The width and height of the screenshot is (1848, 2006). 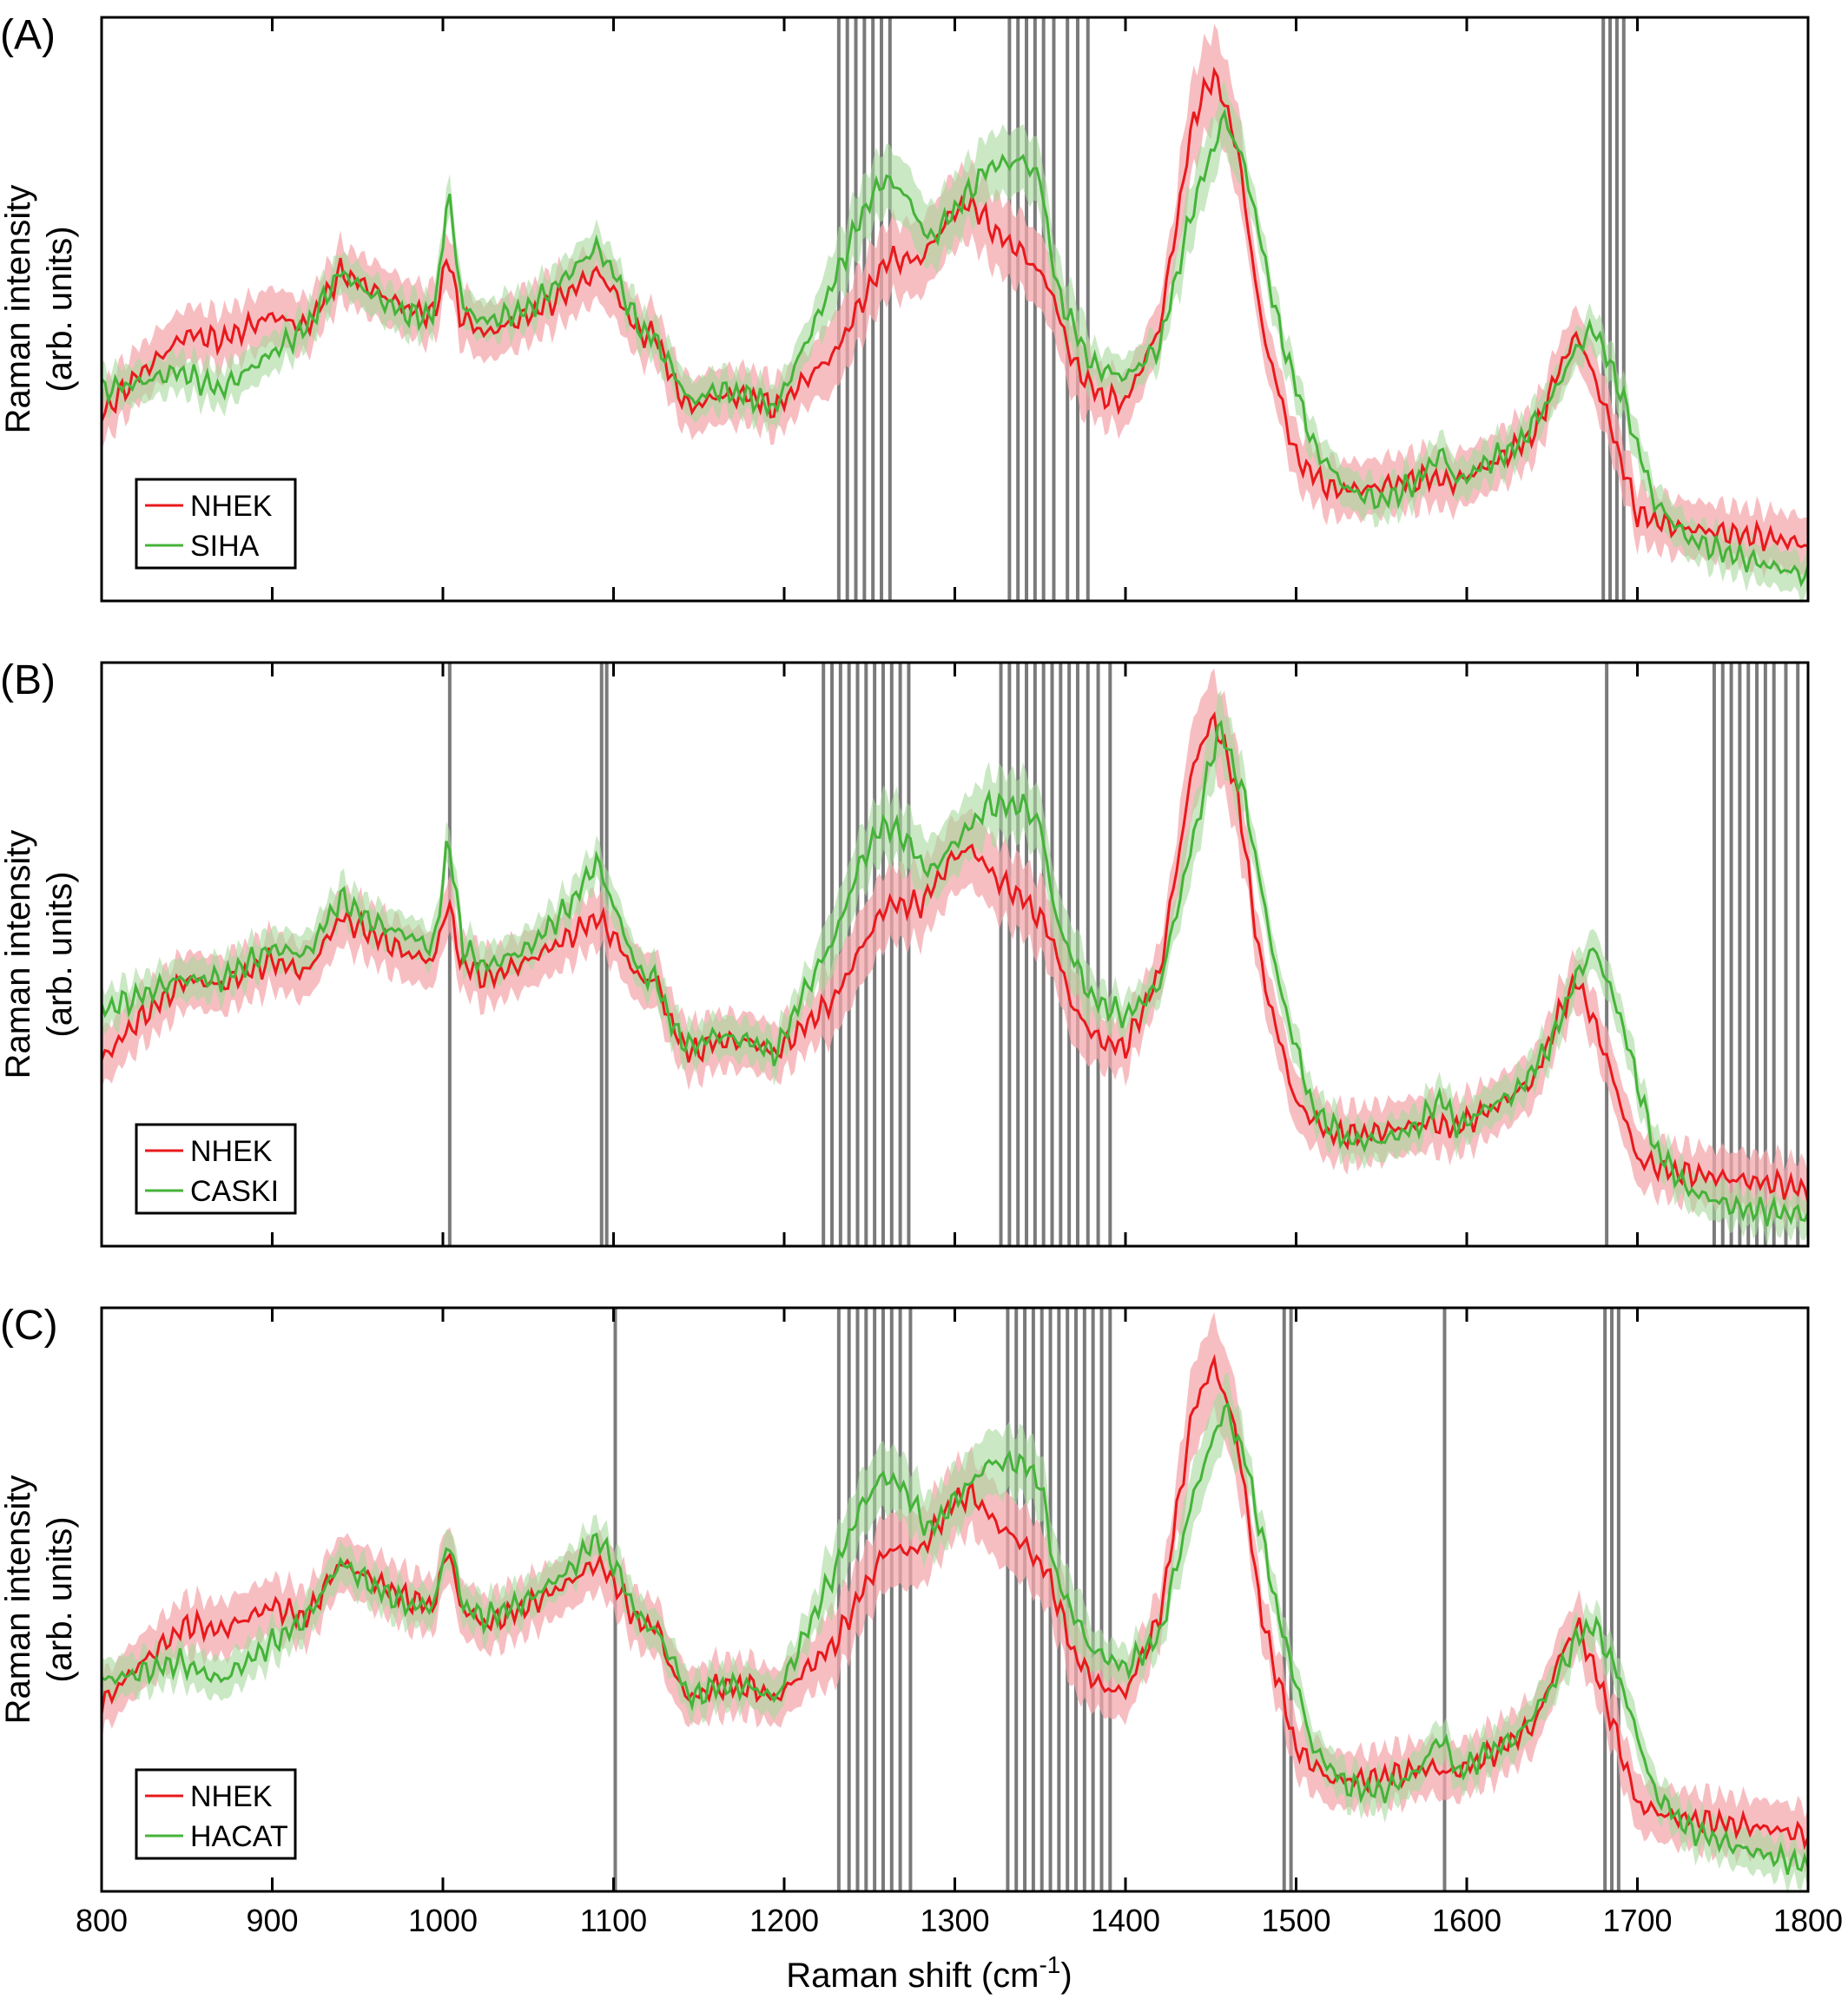 What do you see at coordinates (443, 1920) in the screenshot?
I see `x-tick-label: 1000` at bounding box center [443, 1920].